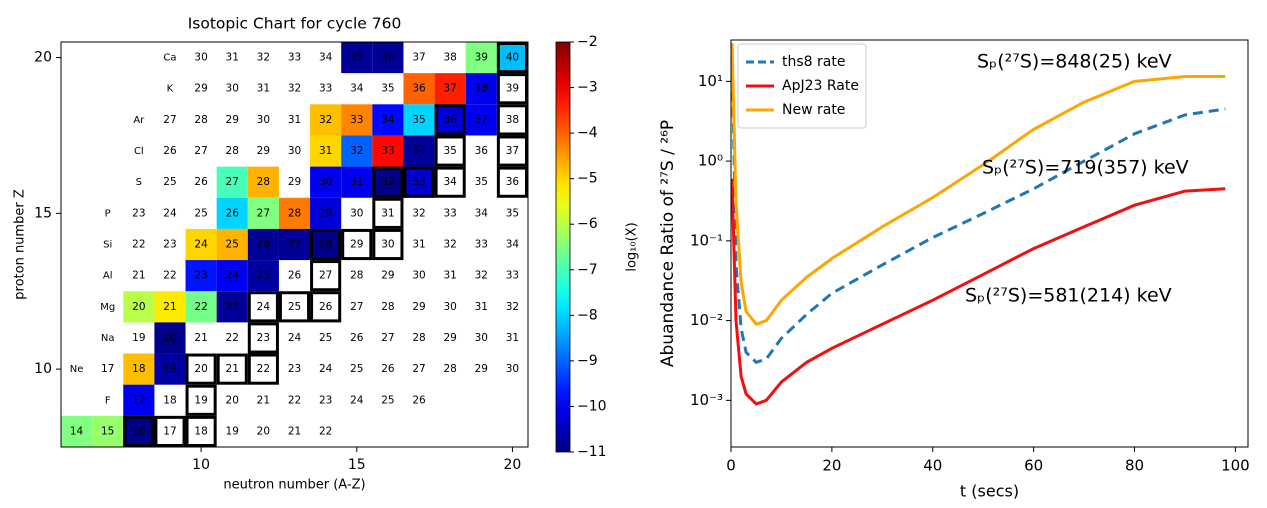 Image resolution: width=1267 pixels, height=508 pixels. What do you see at coordinates (108, 400) in the screenshot?
I see `element-symbol: F` at bounding box center [108, 400].